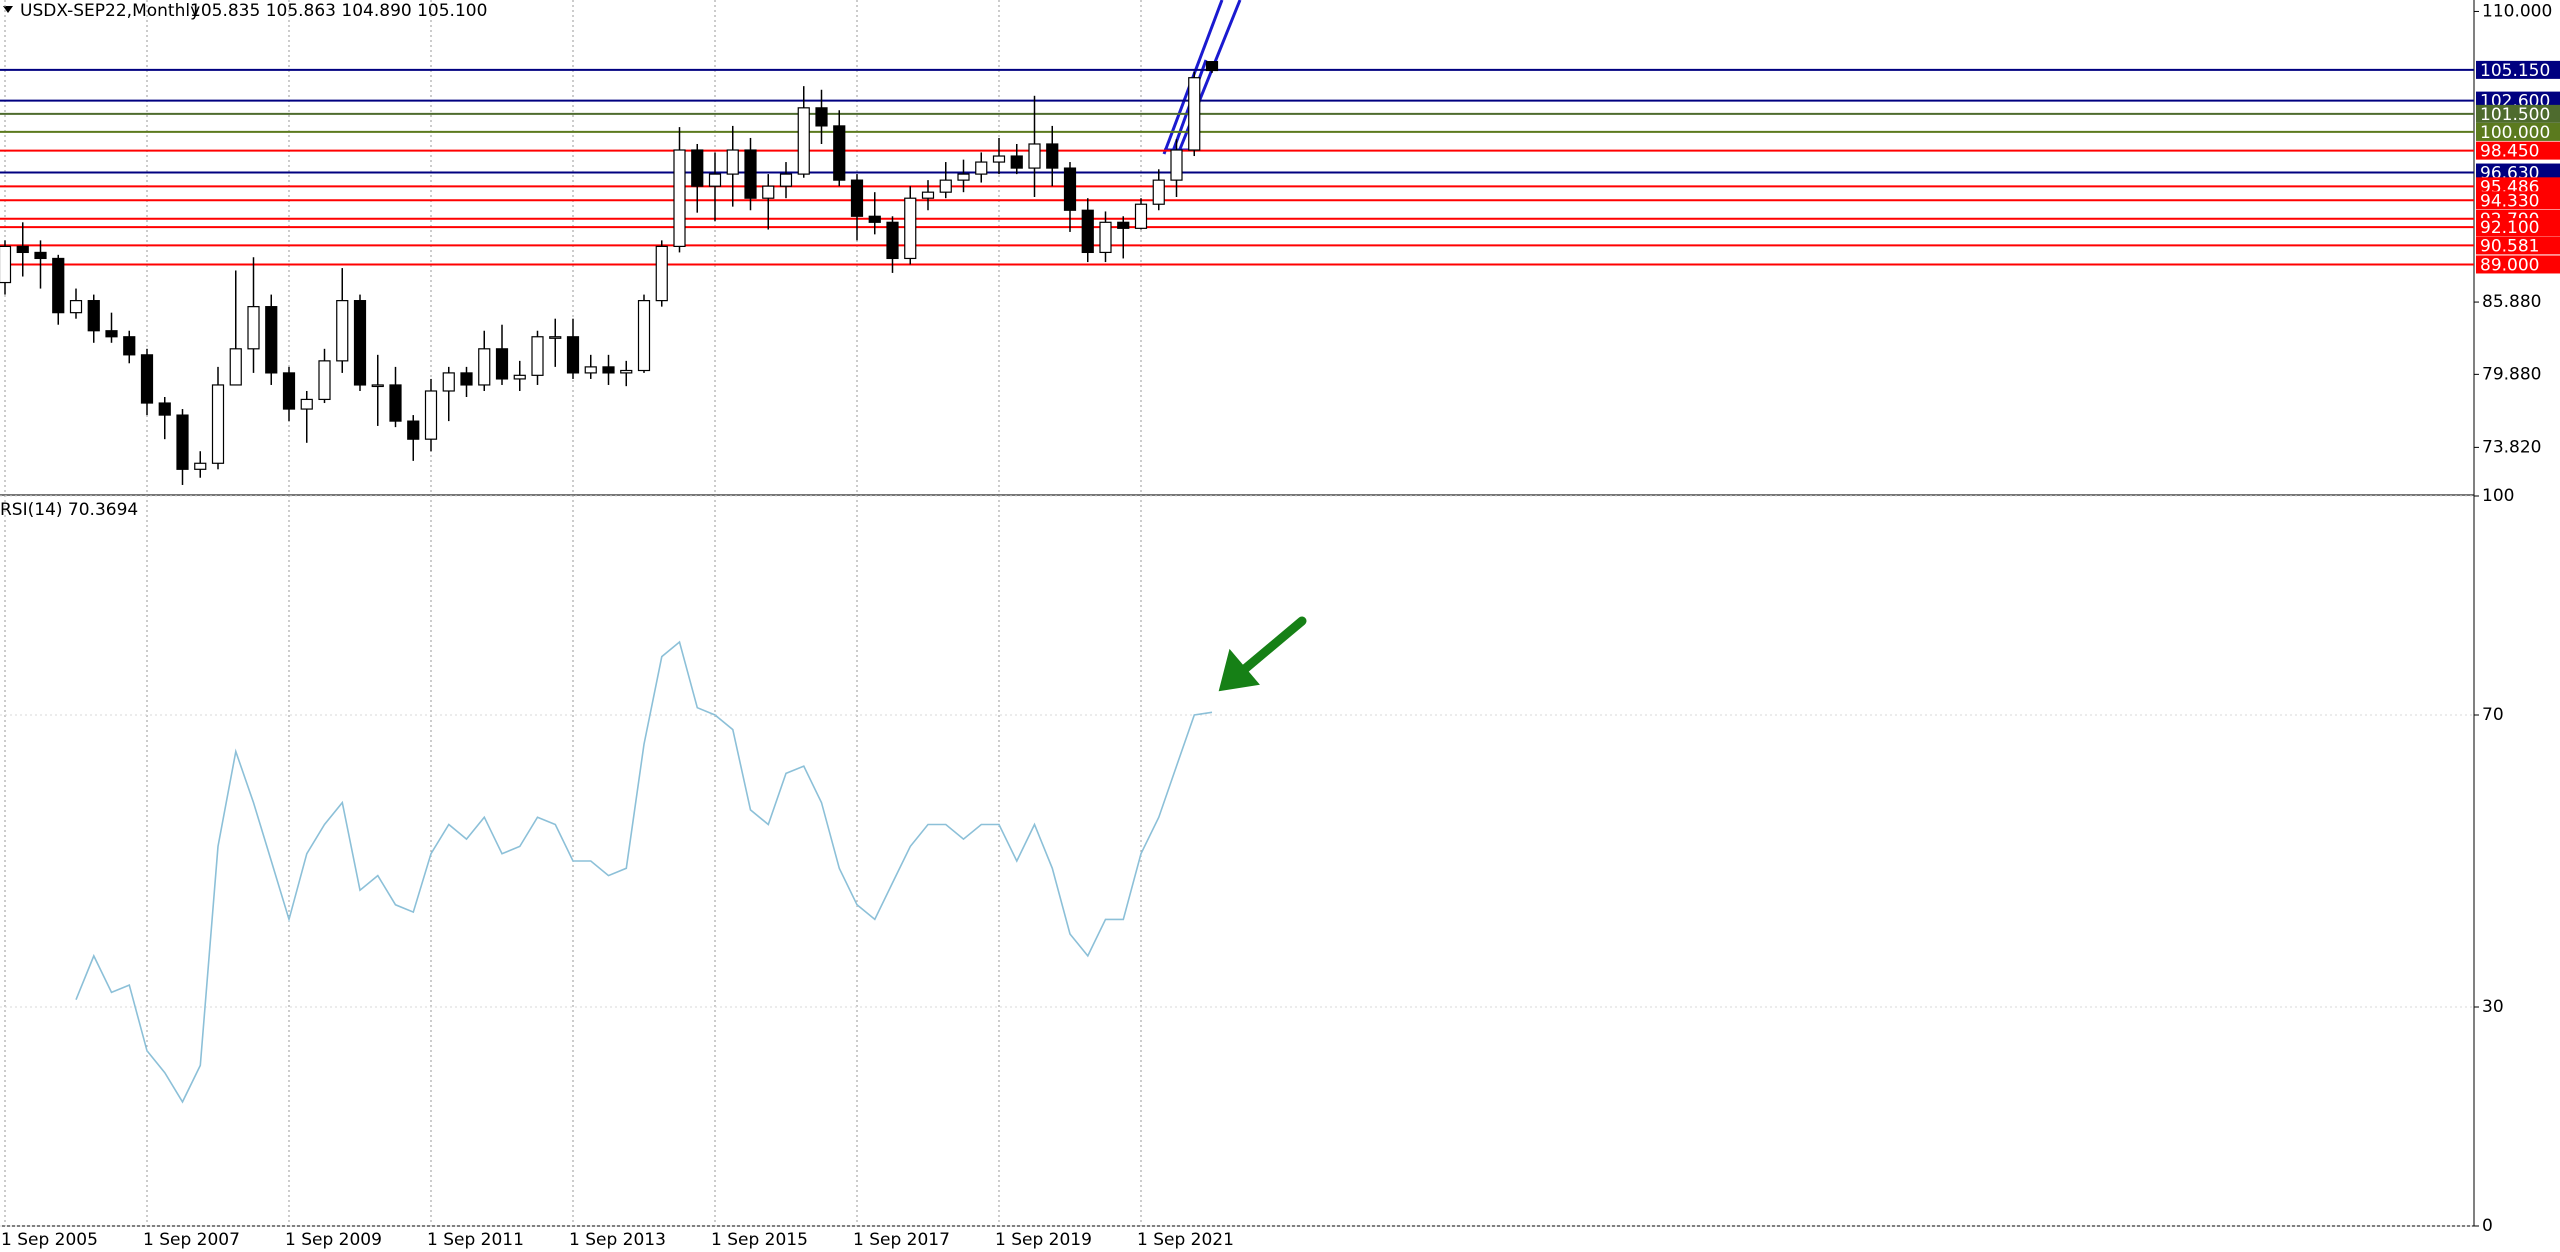 The height and width of the screenshot is (1252, 2560). What do you see at coordinates (69, 510) in the screenshot?
I see `indicator-title: RSI(14) 70.3694` at bounding box center [69, 510].